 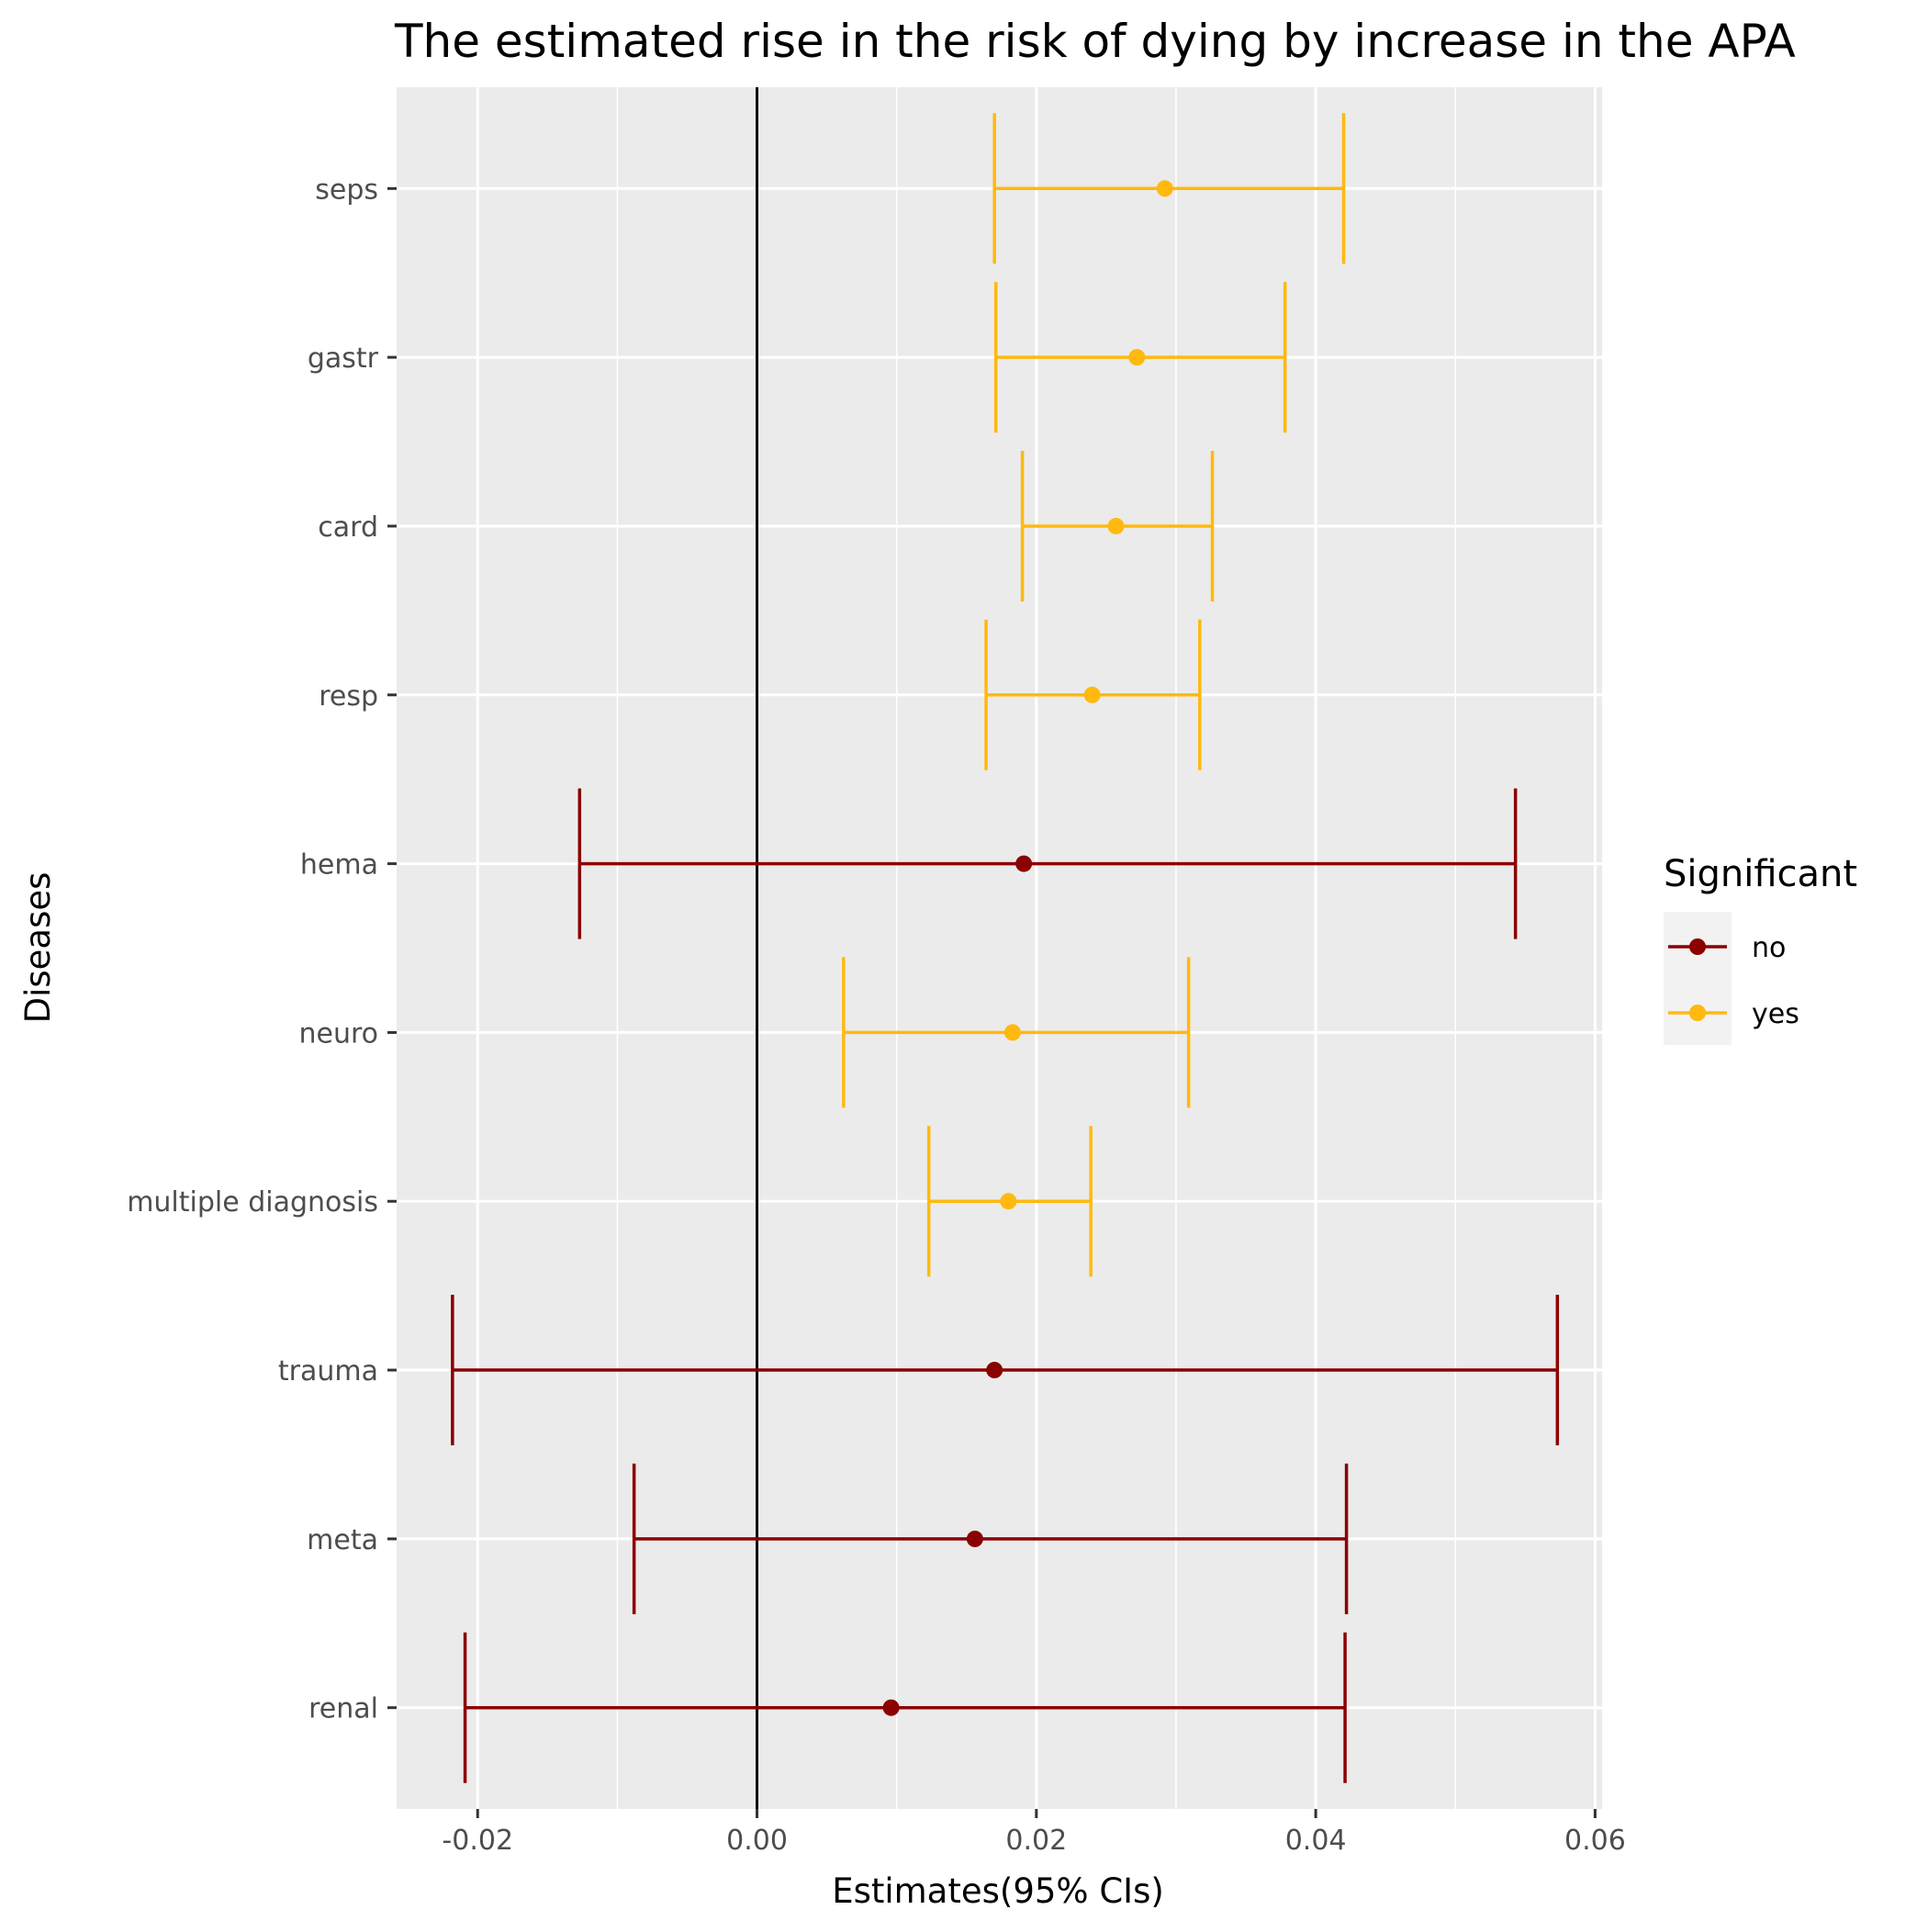 I want to click on legend-entry-yes: yes, so click(x=1733, y=1014).